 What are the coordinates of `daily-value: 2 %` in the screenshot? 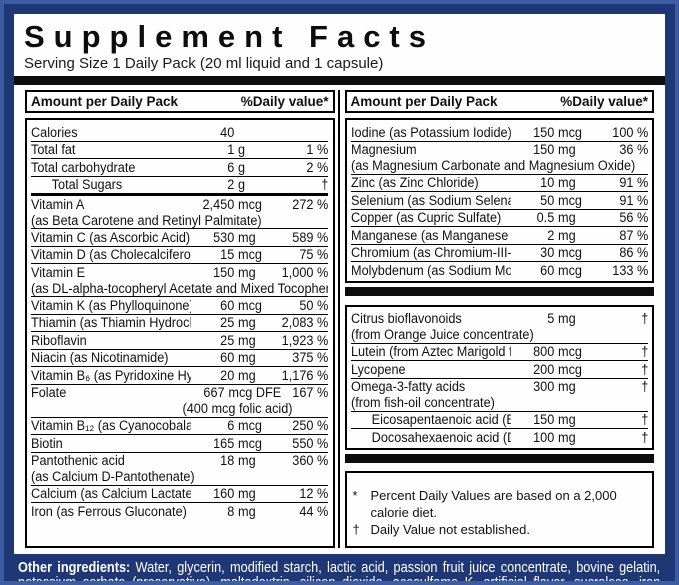 It's located at (317, 167).